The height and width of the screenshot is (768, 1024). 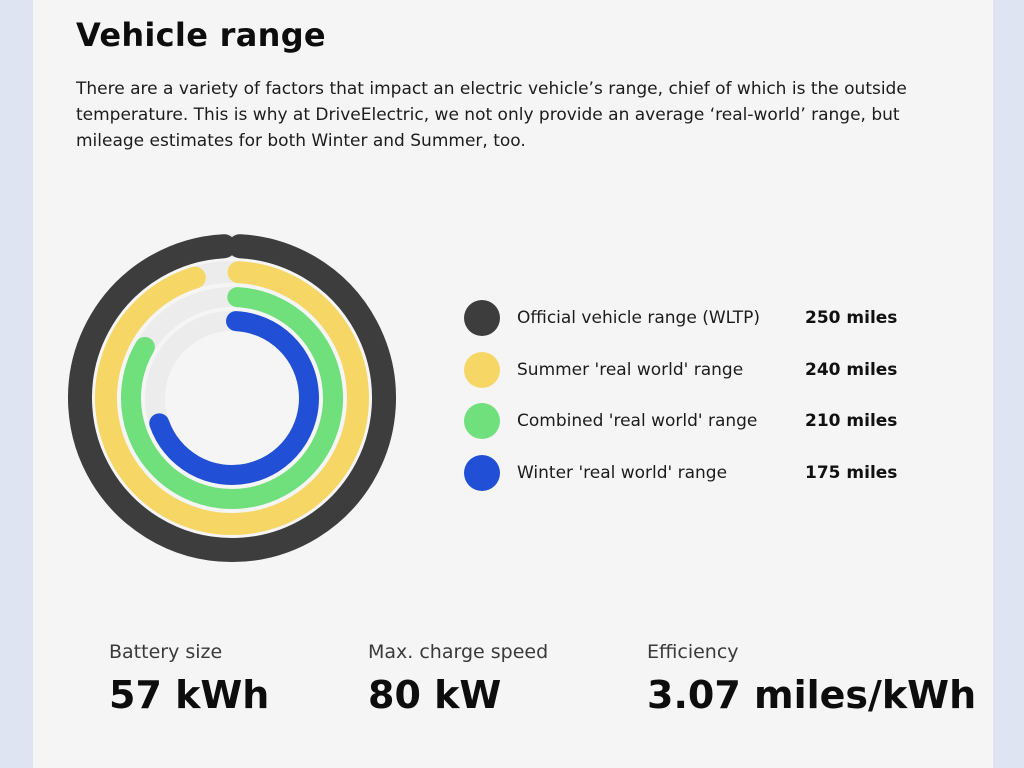 What do you see at coordinates (435, 695) in the screenshot?
I see `stat-value: 80 kW` at bounding box center [435, 695].